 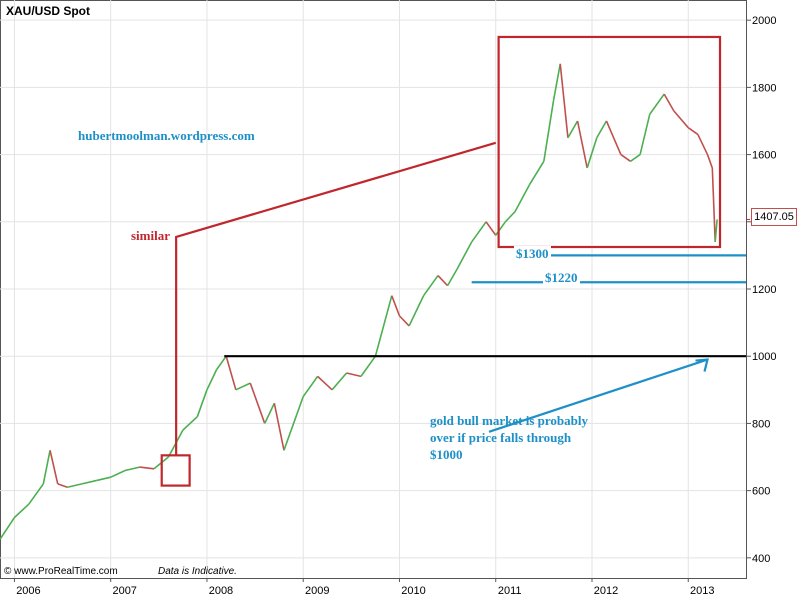 I want to click on y-tick-label: 1600, so click(x=764, y=156).